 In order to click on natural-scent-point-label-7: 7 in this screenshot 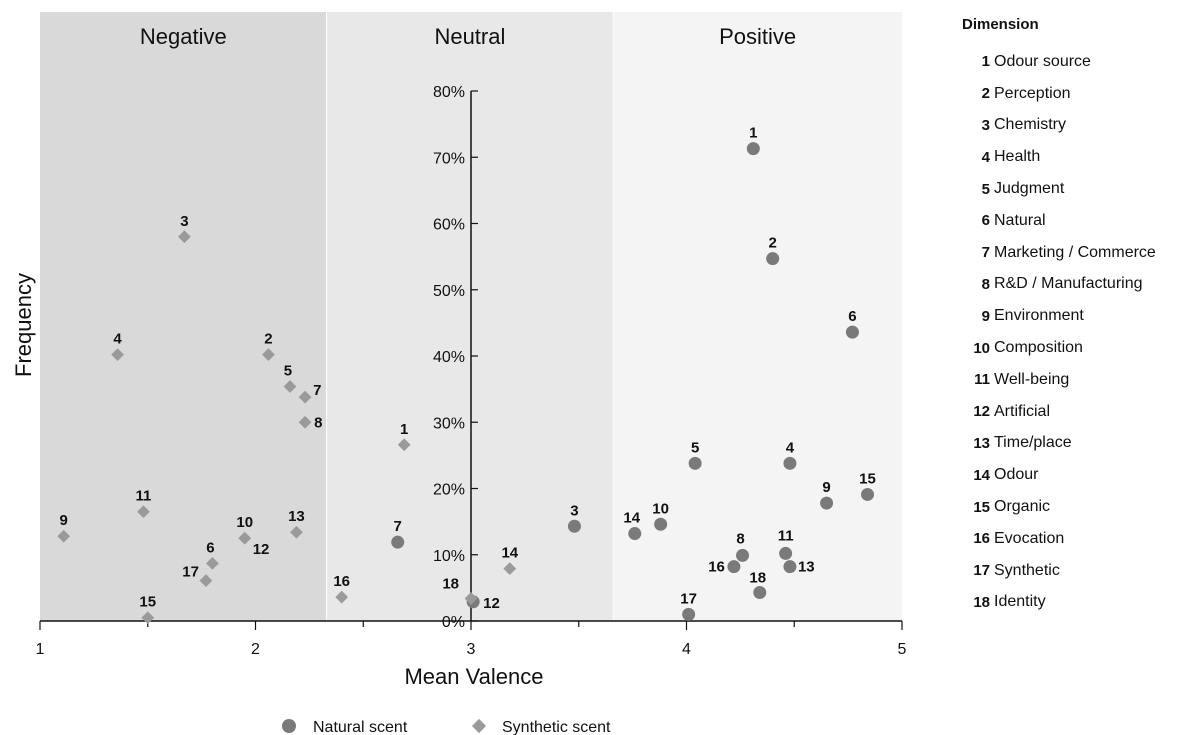, I will do `click(398, 526)`.